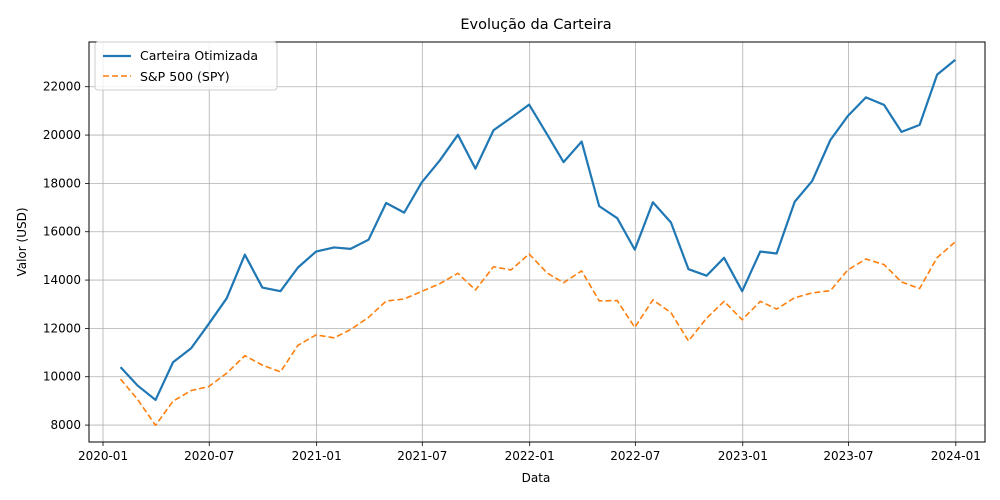 The height and width of the screenshot is (500, 1000). I want to click on x-tick-label: 2020-07, so click(209, 456).